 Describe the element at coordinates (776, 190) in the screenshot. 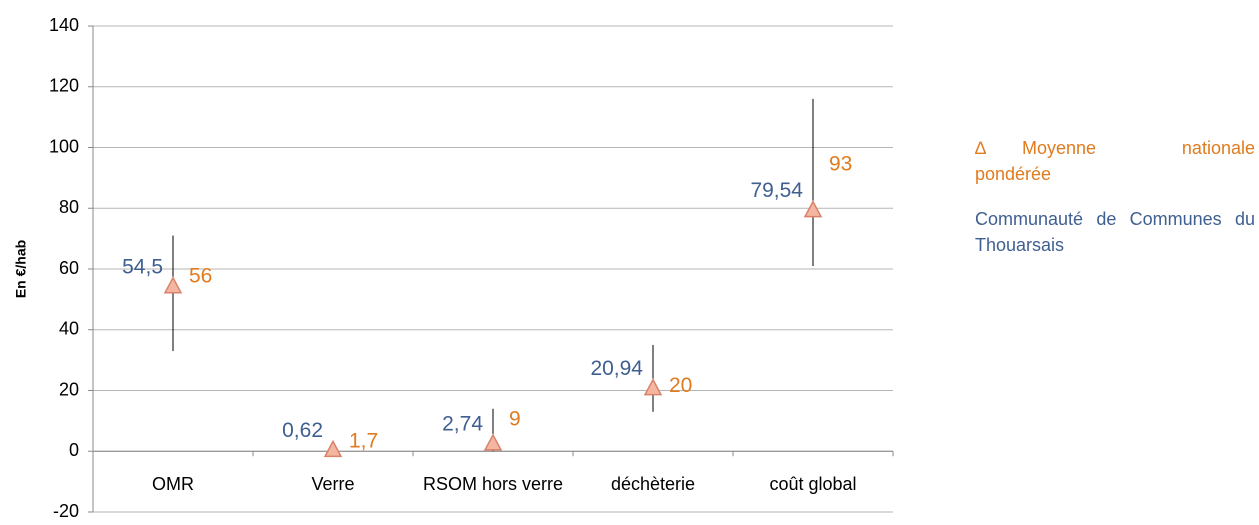

I see `data-label: 79,54` at that location.